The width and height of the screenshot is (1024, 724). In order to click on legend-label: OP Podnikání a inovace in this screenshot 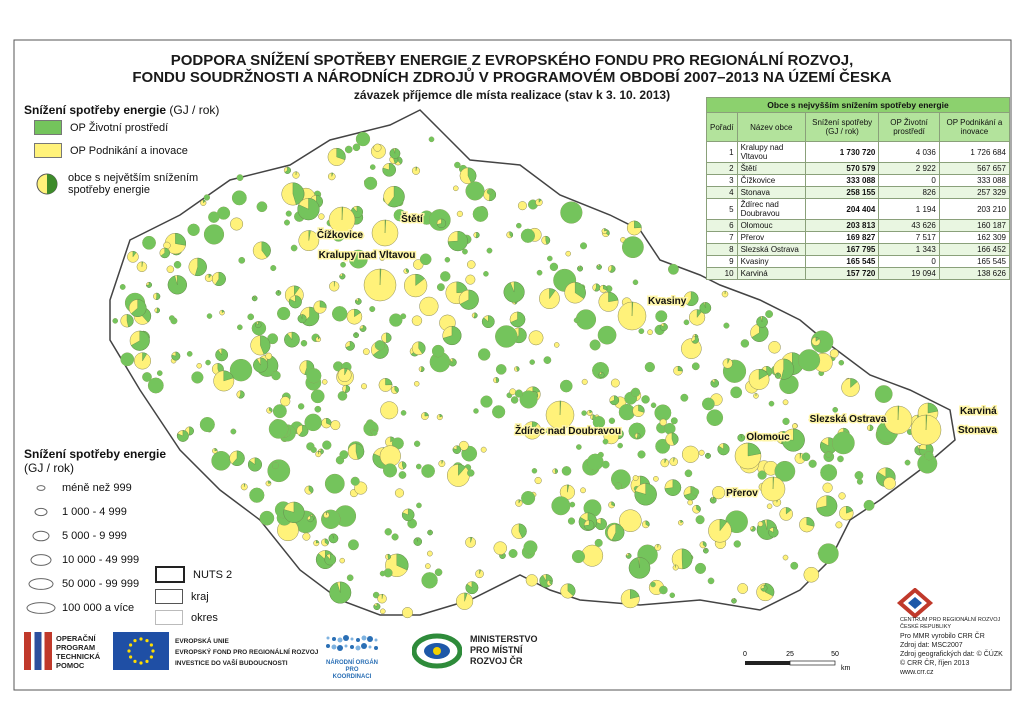, I will do `click(129, 150)`.